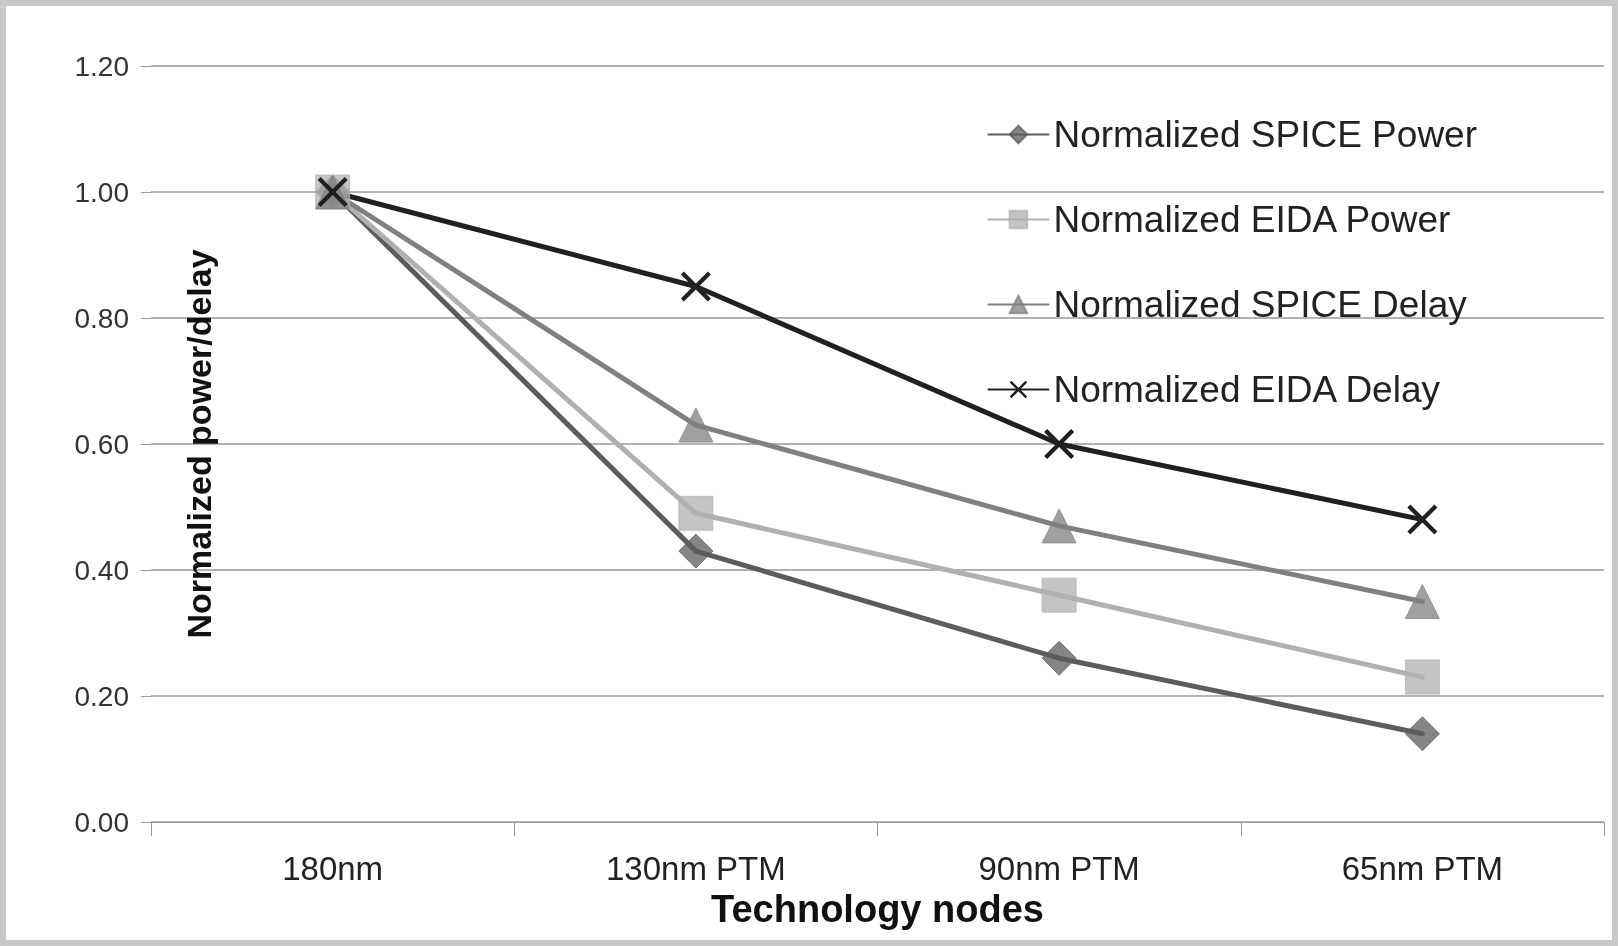  I want to click on legend-label: Normalized SPICE Power, so click(1265, 134).